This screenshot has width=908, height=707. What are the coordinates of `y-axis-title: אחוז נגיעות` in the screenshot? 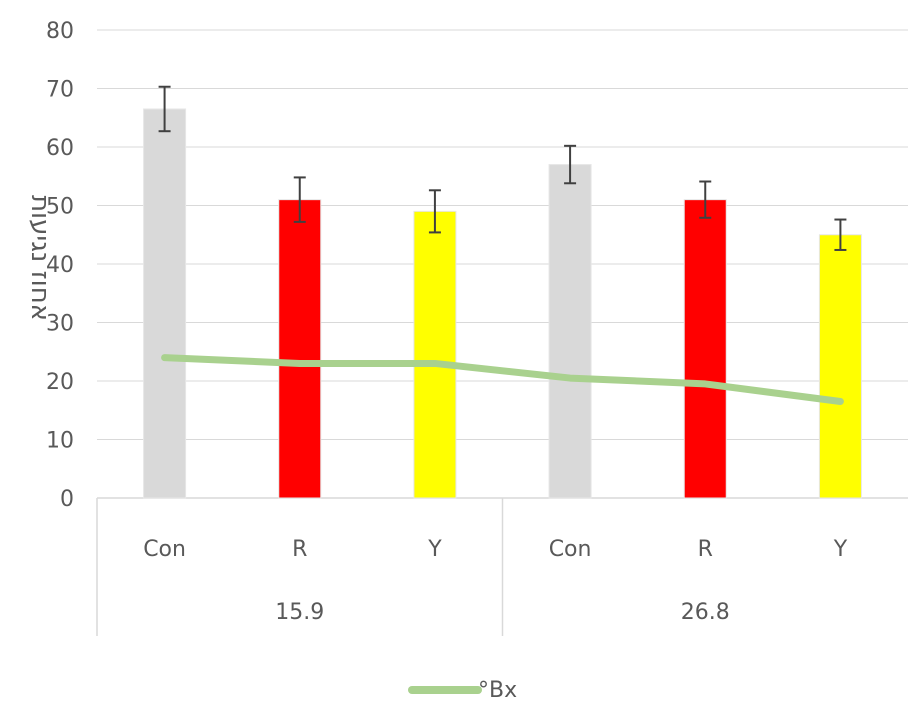 It's located at (40, 258).